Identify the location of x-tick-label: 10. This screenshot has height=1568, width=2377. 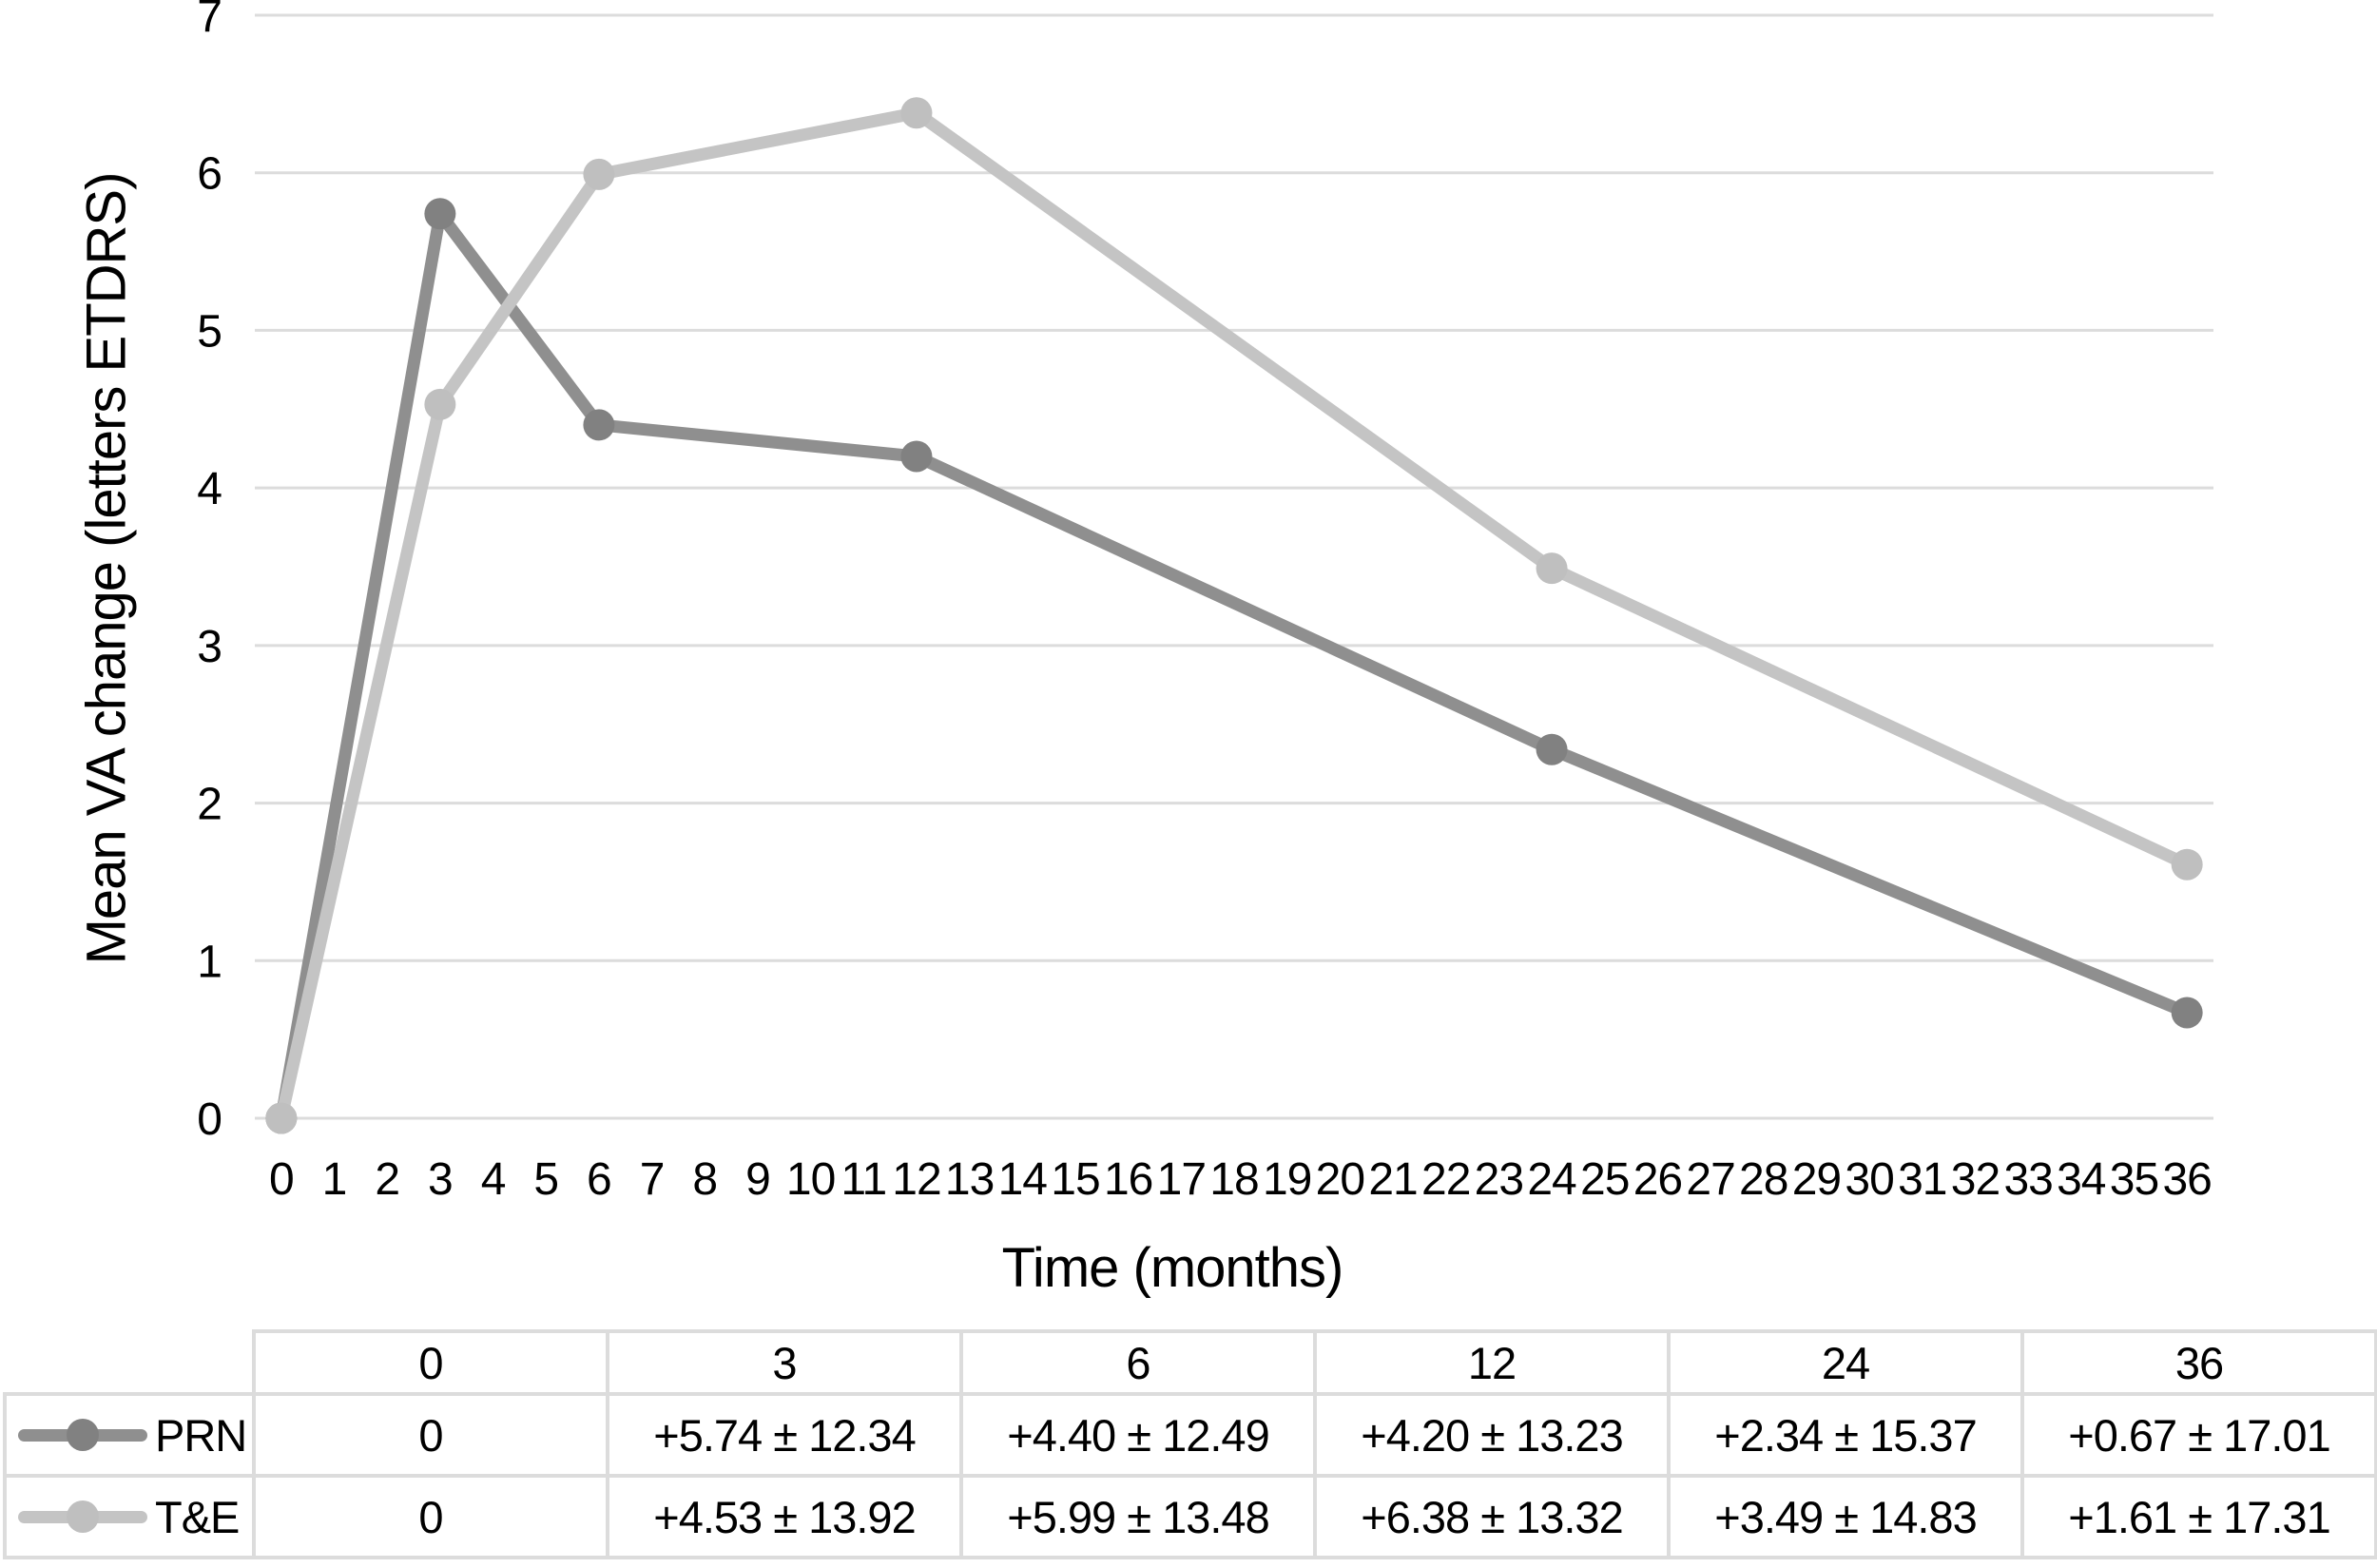
(810, 1179).